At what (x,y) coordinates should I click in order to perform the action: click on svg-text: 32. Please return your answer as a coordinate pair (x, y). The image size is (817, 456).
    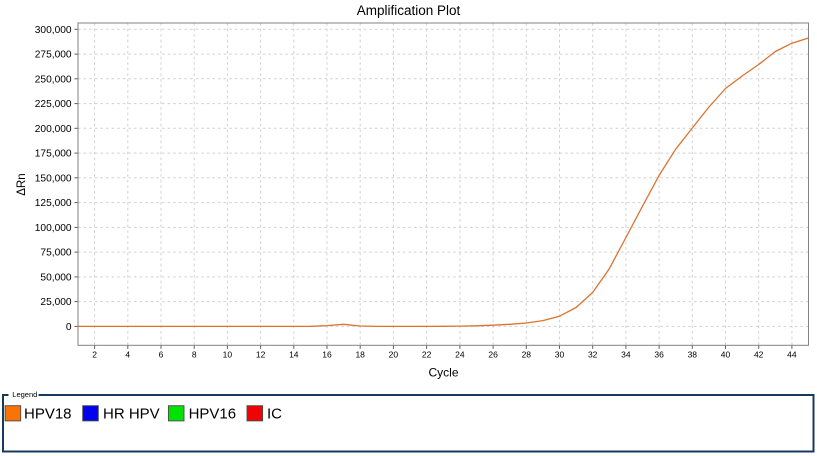
    Looking at the image, I should click on (593, 354).